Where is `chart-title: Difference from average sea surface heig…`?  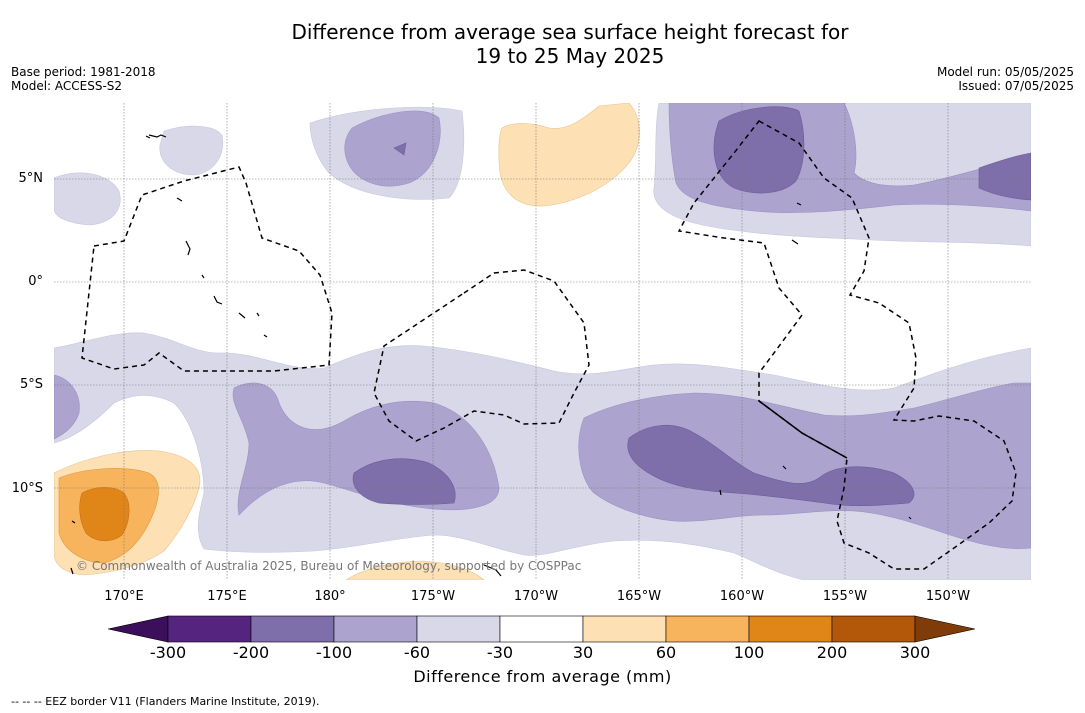 chart-title: Difference from average sea surface heig… is located at coordinates (542, 44).